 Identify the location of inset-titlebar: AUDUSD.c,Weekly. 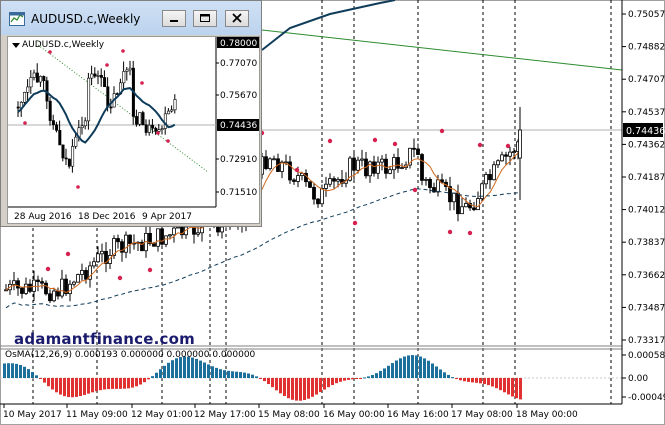
(131, 18).